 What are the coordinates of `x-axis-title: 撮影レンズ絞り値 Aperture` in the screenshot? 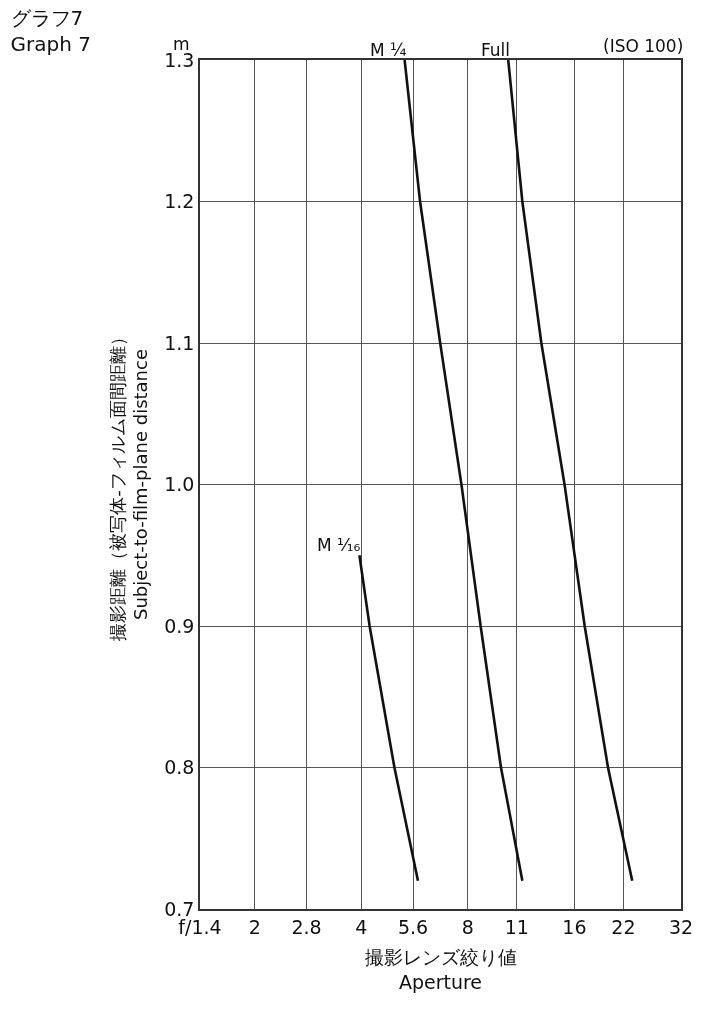 It's located at (440, 969).